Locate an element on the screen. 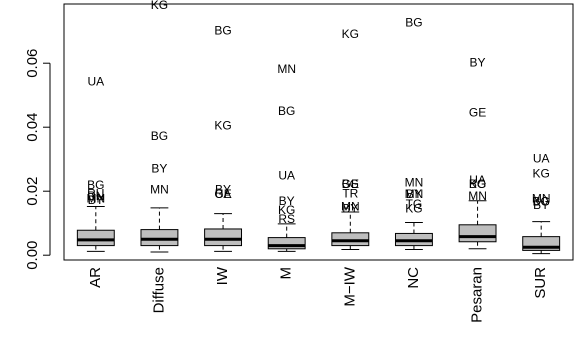 The height and width of the screenshot is (348, 578). category-label: Diffuse is located at coordinates (158, 290).